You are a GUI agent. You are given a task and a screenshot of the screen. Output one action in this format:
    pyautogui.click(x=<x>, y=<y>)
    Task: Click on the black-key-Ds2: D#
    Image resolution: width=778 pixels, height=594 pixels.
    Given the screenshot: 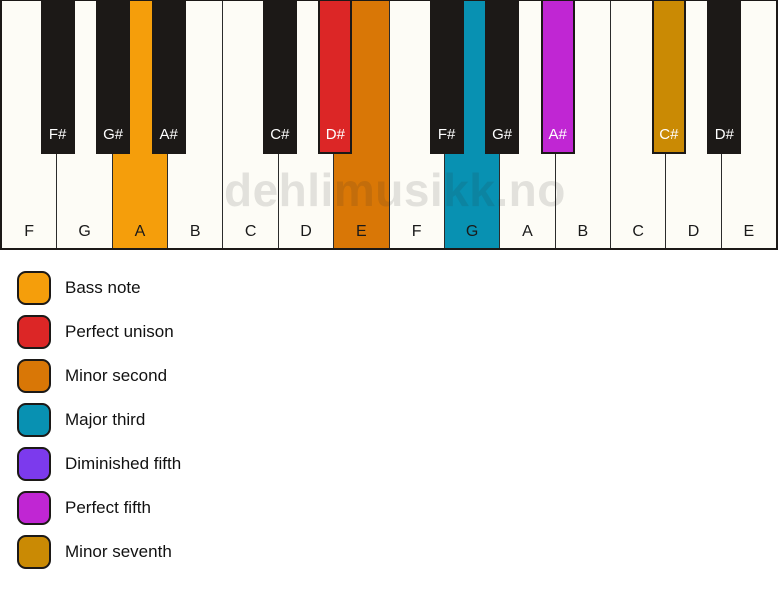 What is the action you would take?
    pyautogui.click(x=724, y=77)
    